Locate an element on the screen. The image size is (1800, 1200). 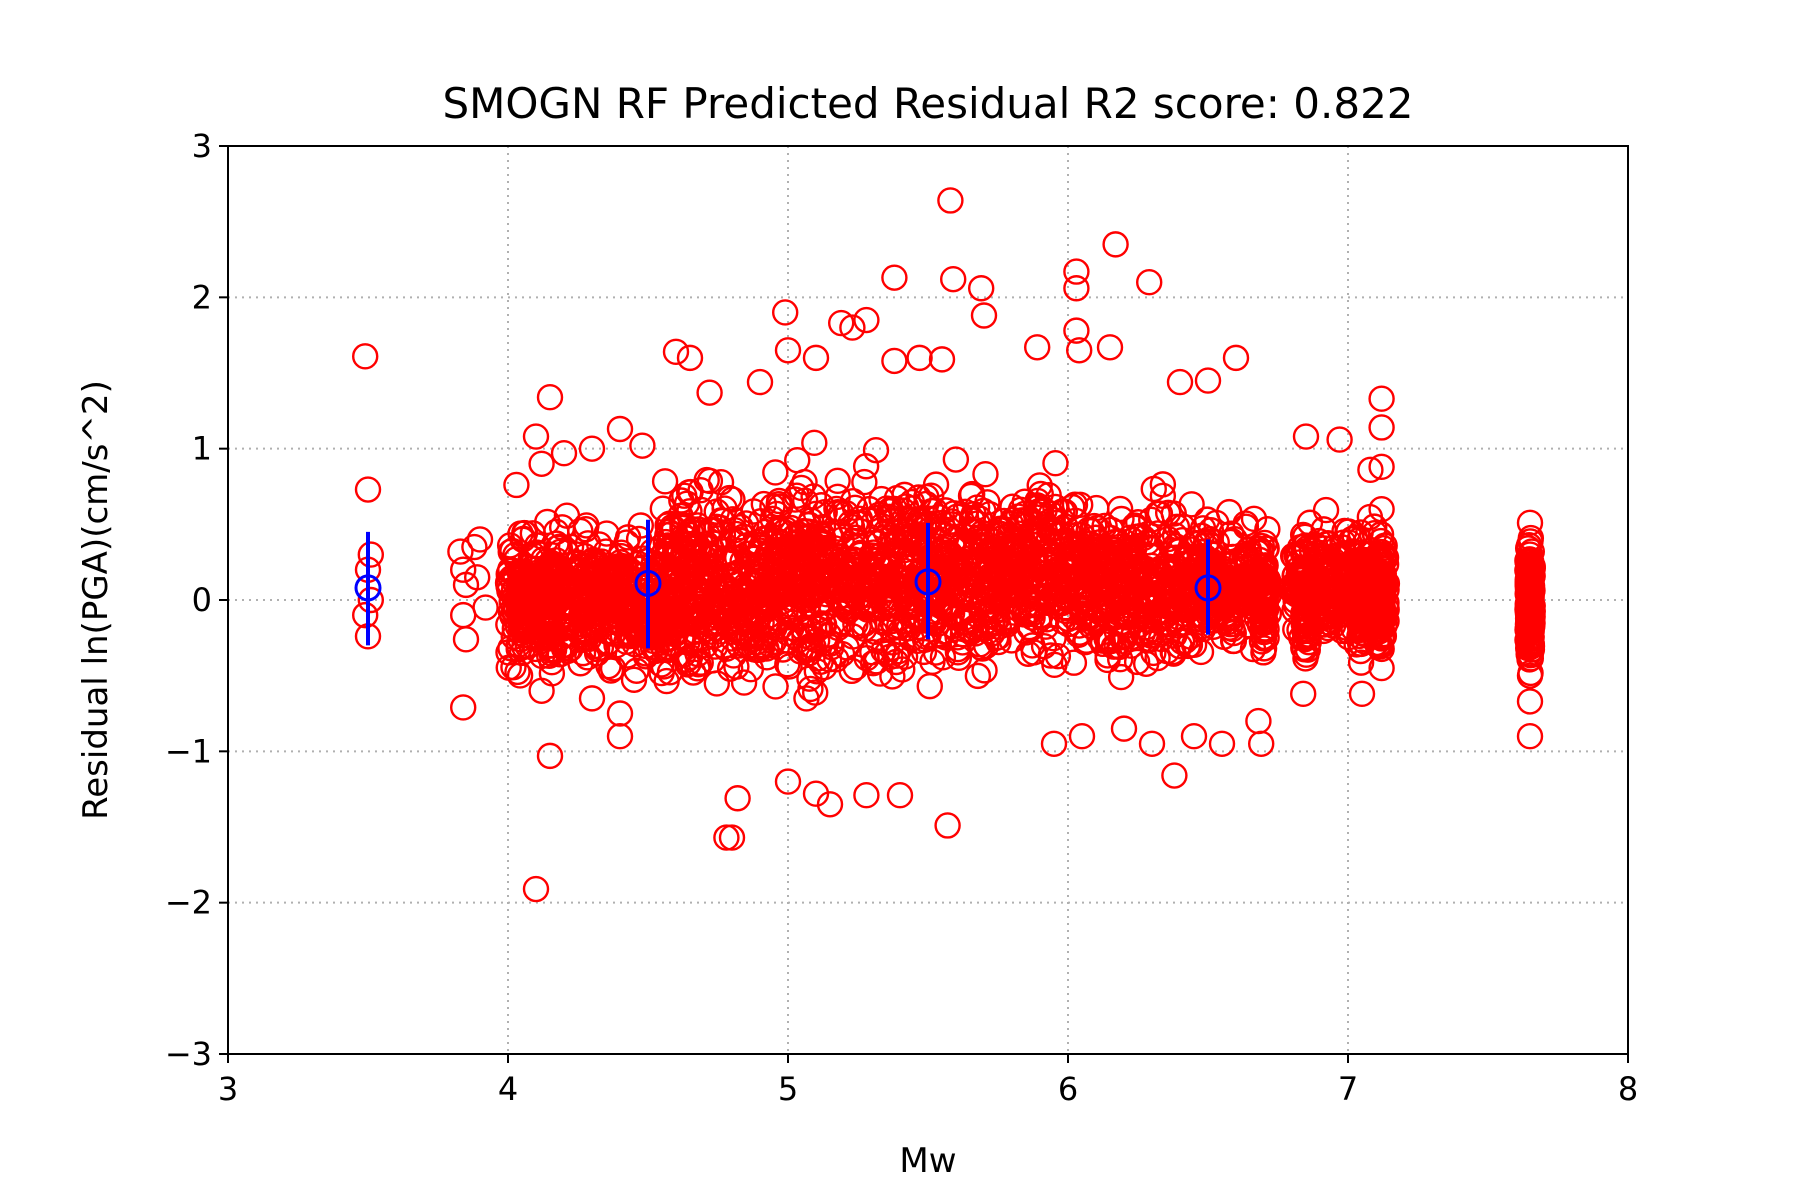
y-tick-label: 3 is located at coordinates (202, 146).